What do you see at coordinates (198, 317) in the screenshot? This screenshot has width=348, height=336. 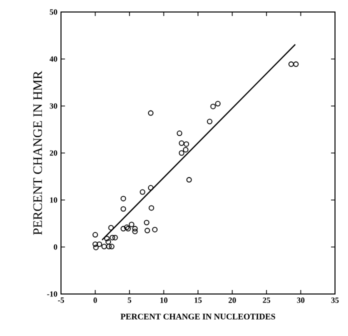 I see `x-axis-title: PERCENT CHANGE IN NUCLEOTIDES` at bounding box center [198, 317].